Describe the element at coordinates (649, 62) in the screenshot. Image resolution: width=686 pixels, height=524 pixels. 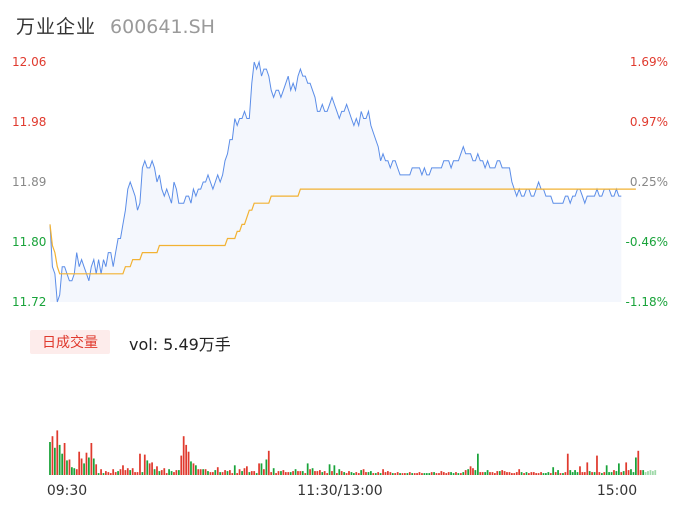
I see `percent-tick-label: 1.69%` at that location.